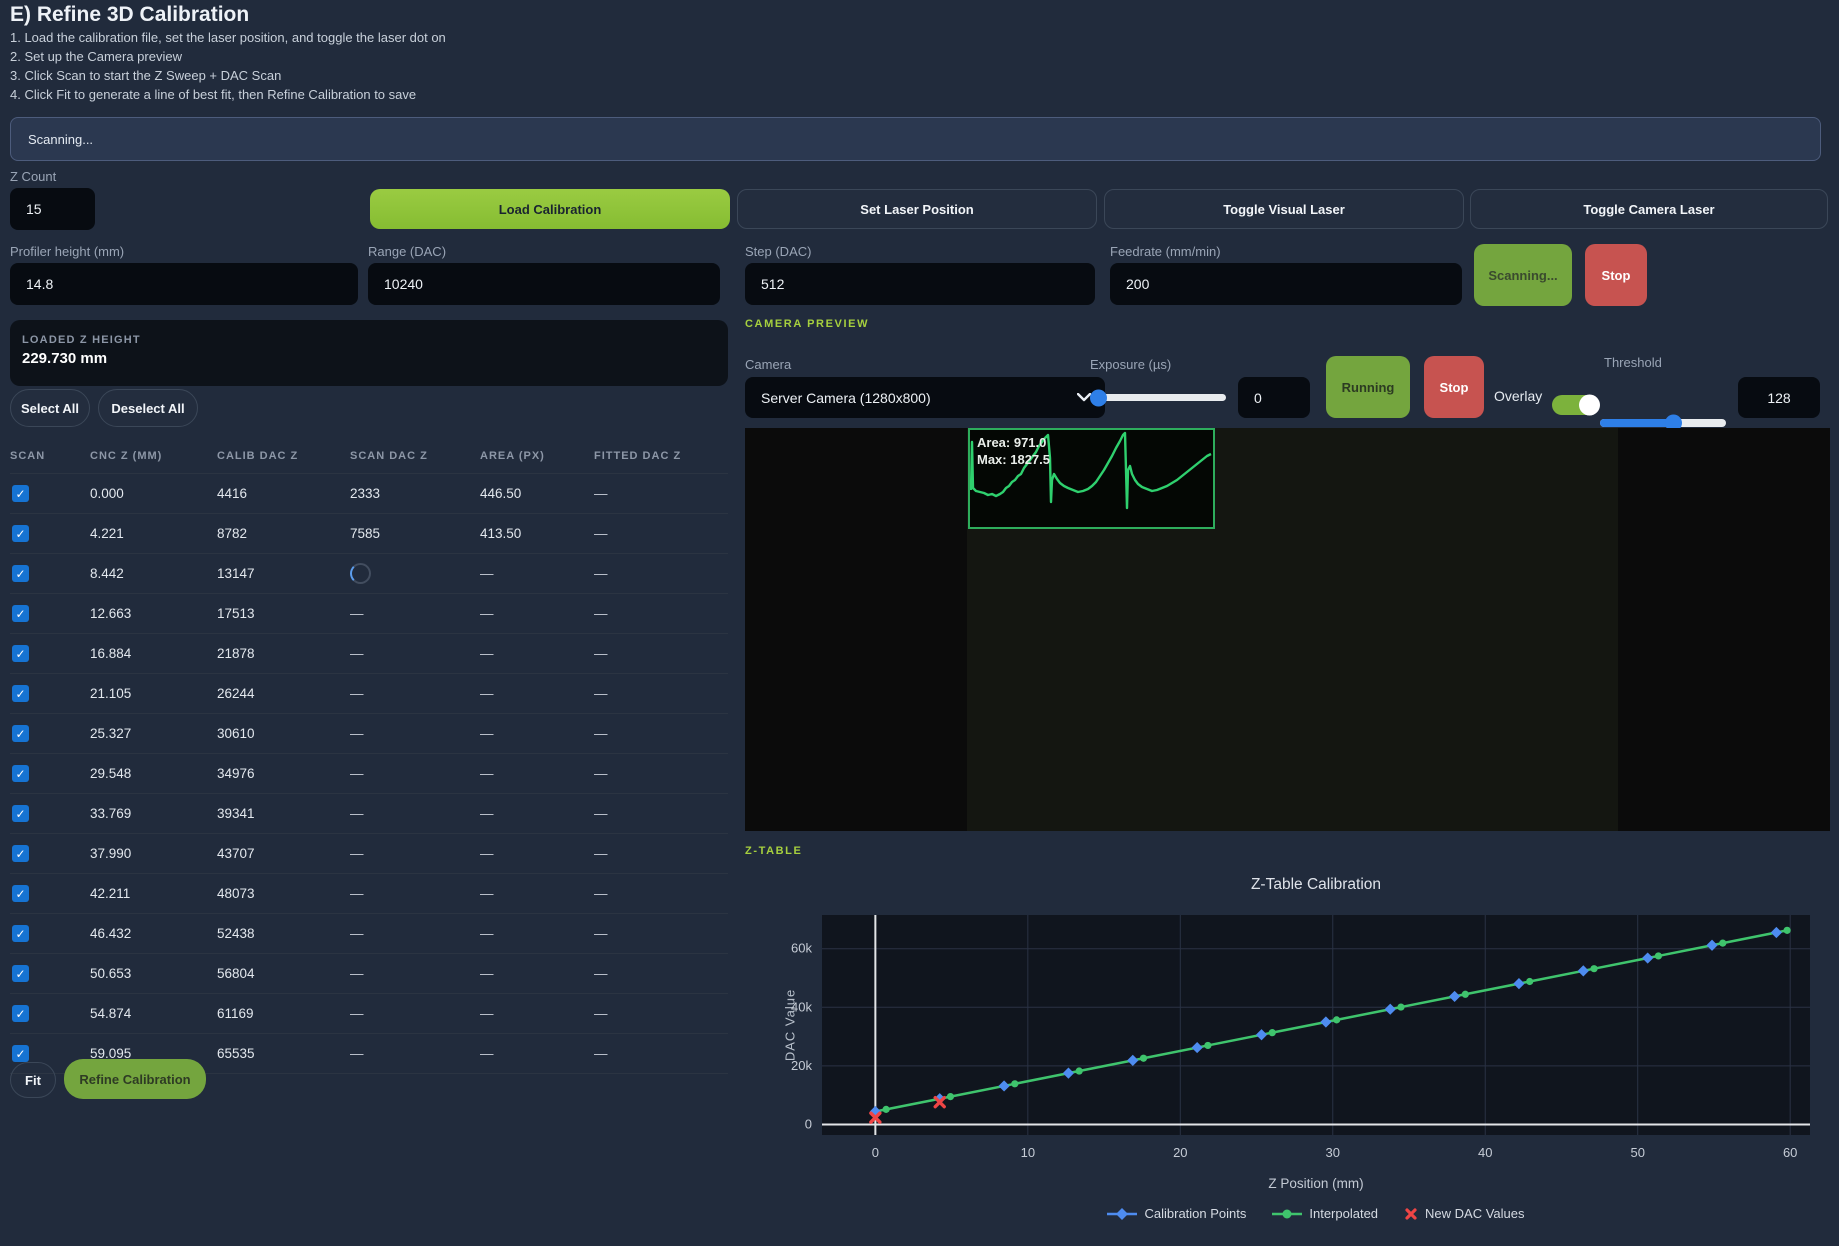  What do you see at coordinates (236, 693) in the screenshot?
I see `cell-calib-dac-z: 26244` at bounding box center [236, 693].